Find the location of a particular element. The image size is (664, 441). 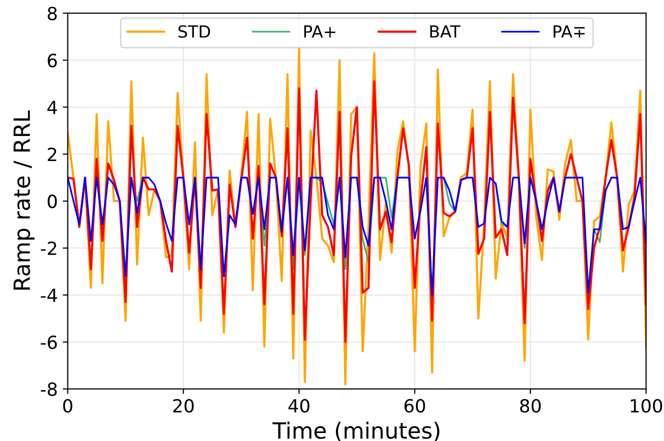

x-tick-label: 100 is located at coordinates (646, 406).